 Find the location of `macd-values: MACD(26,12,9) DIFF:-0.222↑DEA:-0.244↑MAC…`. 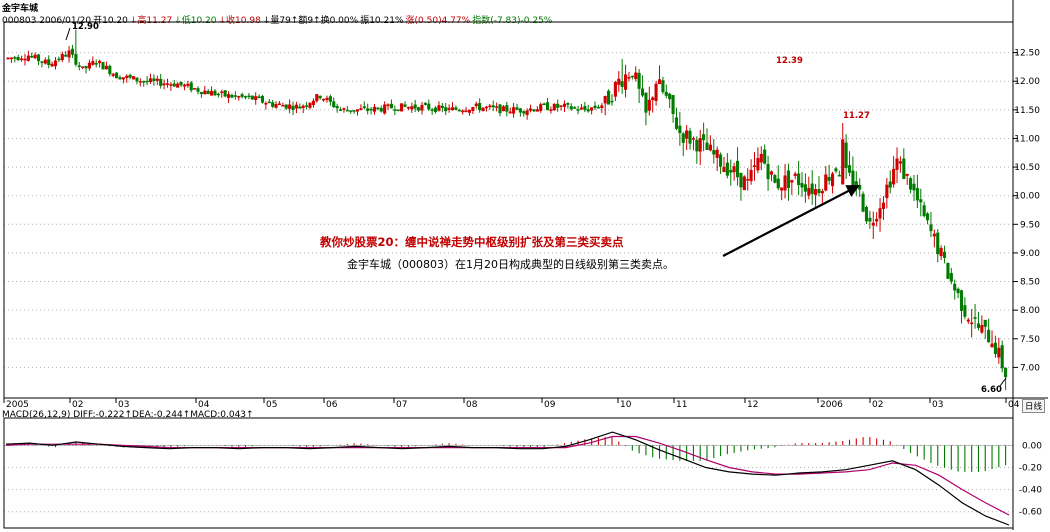

macd-values: MACD(26,12,9) DIFF:-0.222↑DEA:-0.244↑MAC… is located at coordinates (128, 415).